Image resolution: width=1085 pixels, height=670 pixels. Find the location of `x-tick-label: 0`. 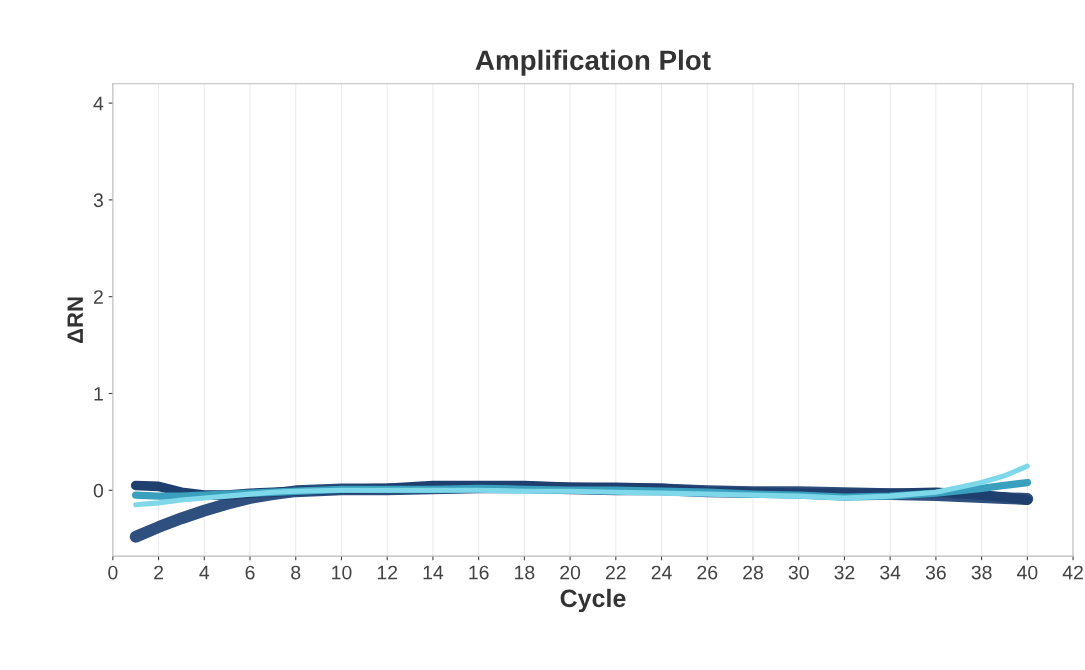

x-tick-label: 0 is located at coordinates (113, 572).